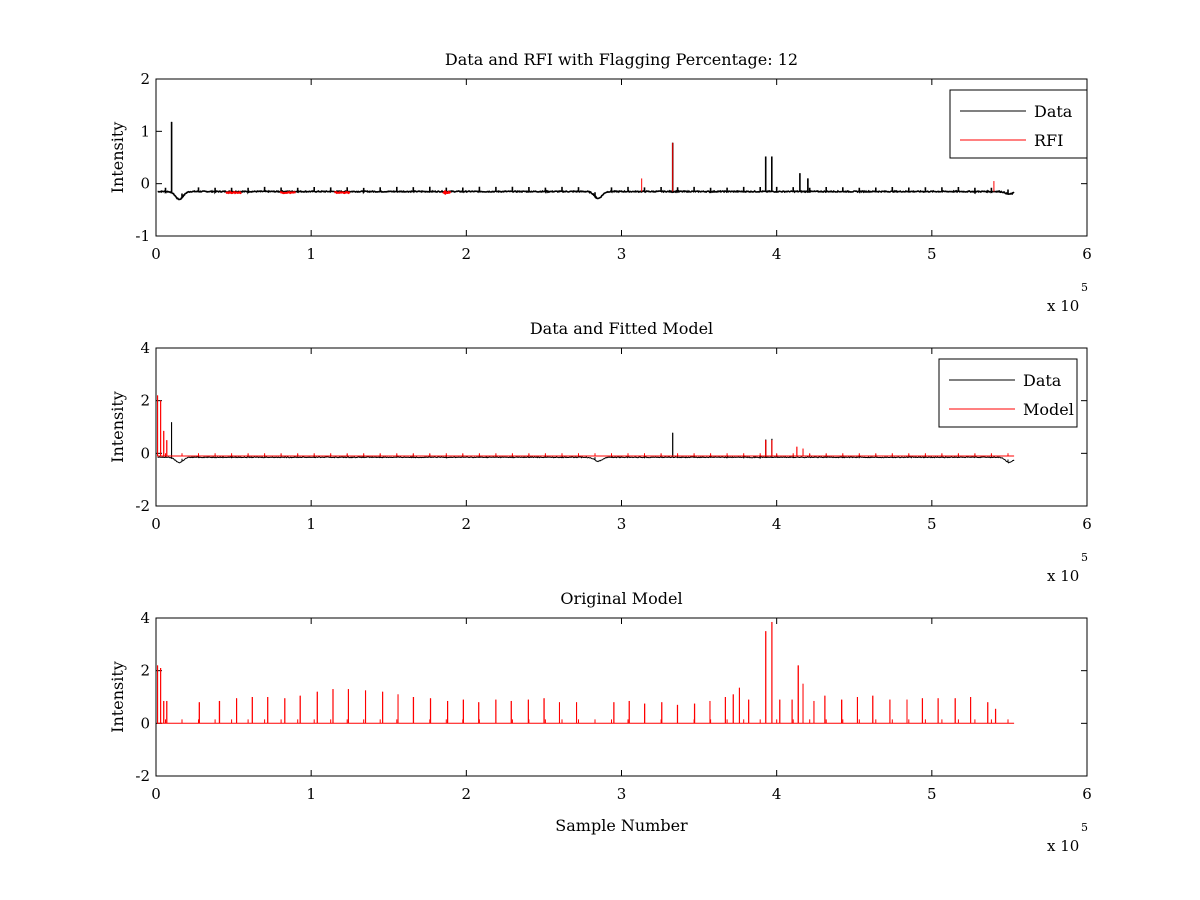 This screenshot has width=1200, height=900. I want to click on subplot-title: Data and Fitted Model, so click(621, 328).